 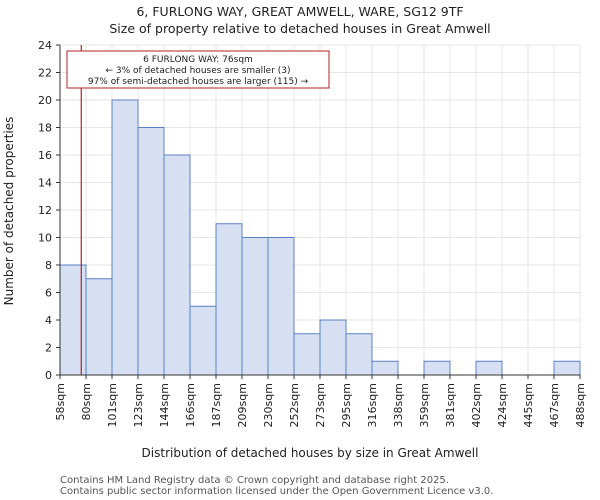 What do you see at coordinates (45, 100) in the screenshot?
I see `y-tick-label: 20` at bounding box center [45, 100].